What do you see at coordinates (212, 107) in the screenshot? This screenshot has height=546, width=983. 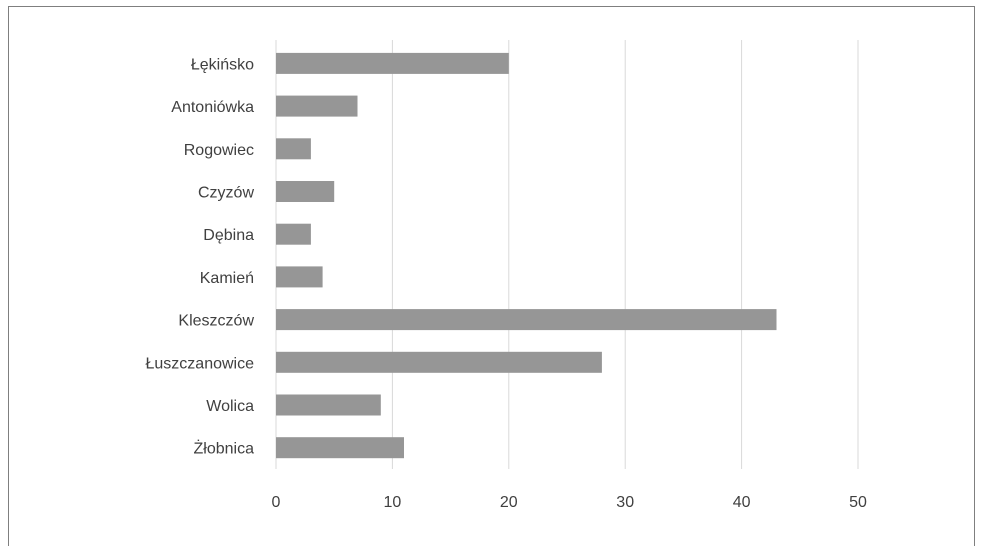 I see `category-label-2: Antoniówka` at bounding box center [212, 107].